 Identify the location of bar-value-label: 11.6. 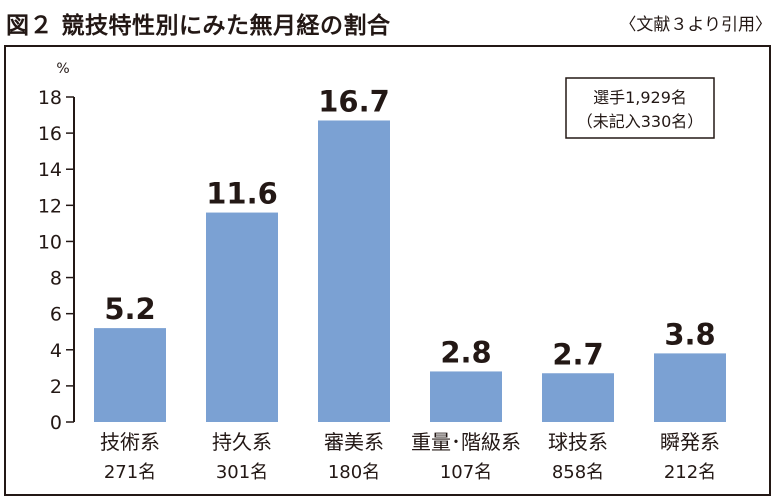
(242, 194).